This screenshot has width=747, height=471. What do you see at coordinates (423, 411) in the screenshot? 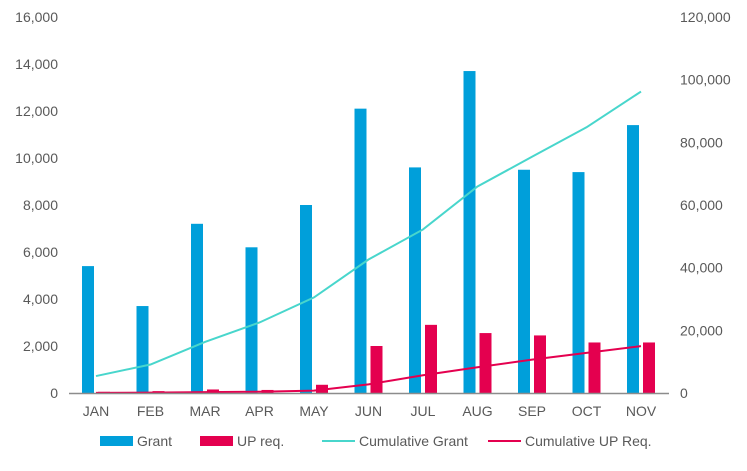
I see `x-tick-label: JUL` at bounding box center [423, 411].